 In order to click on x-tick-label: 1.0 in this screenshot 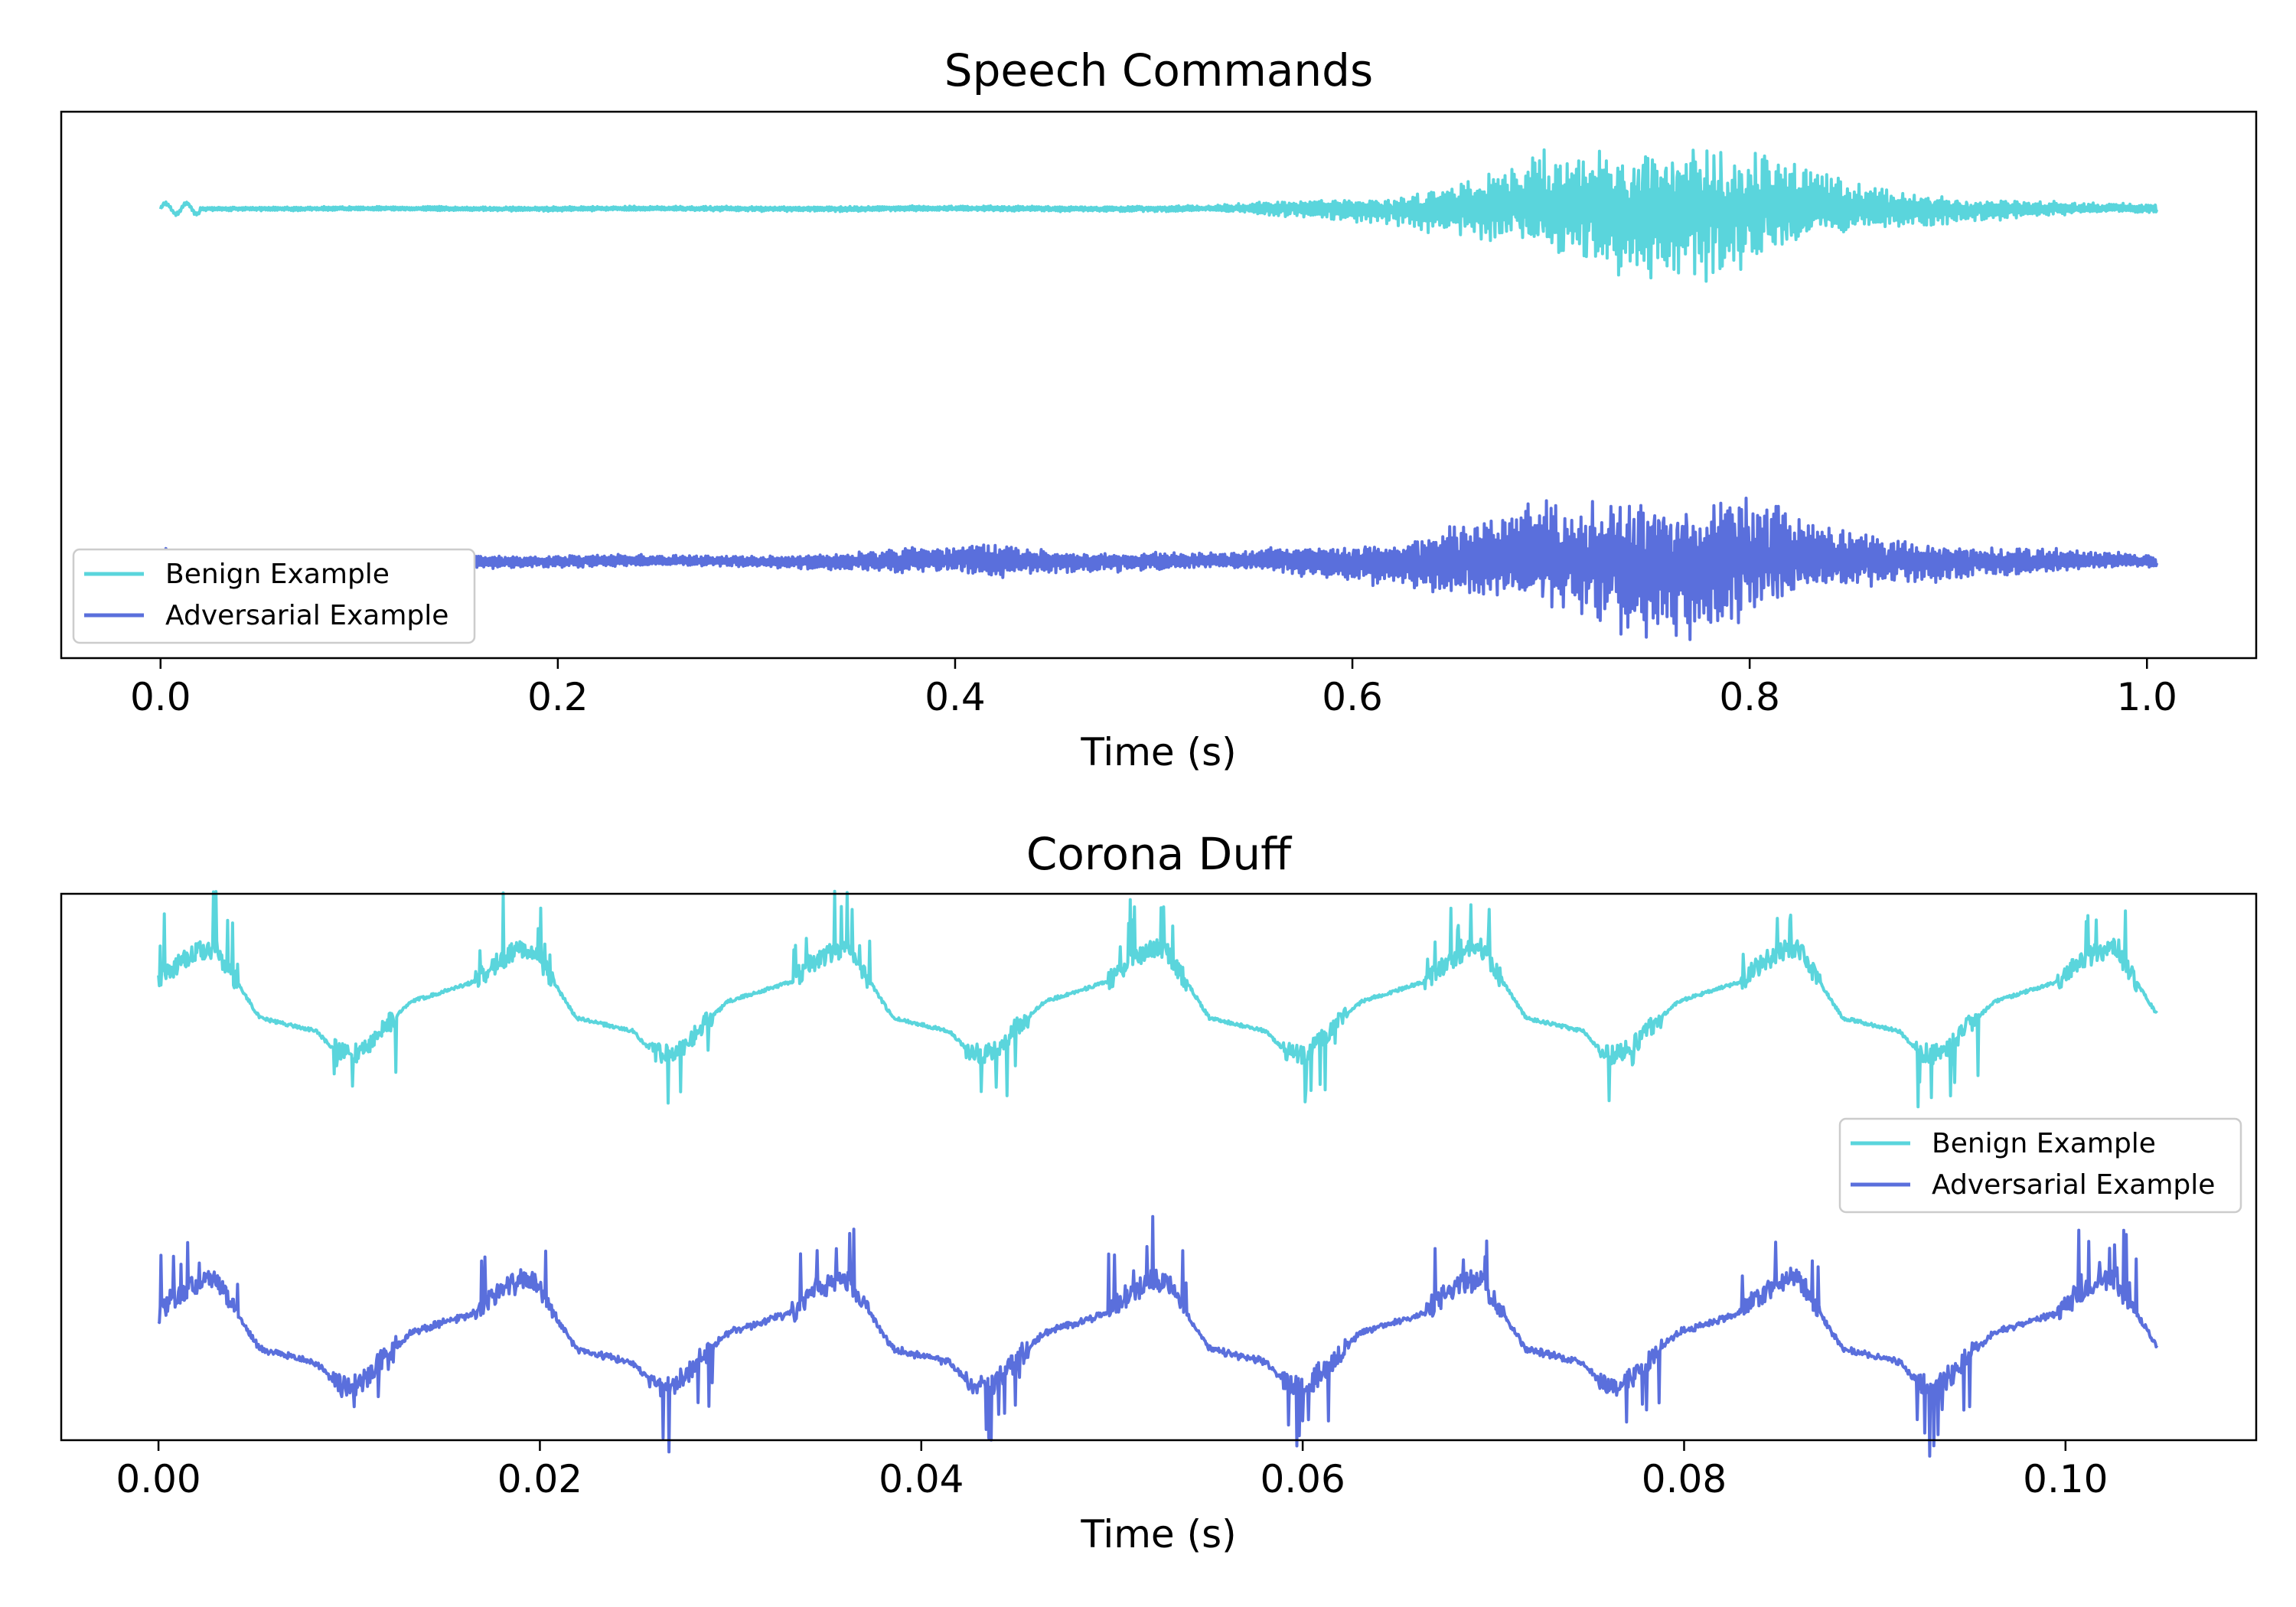, I will do `click(2146, 697)`.